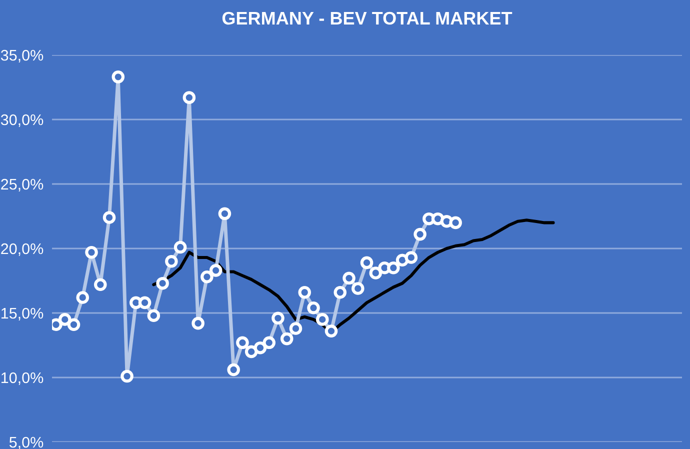 The height and width of the screenshot is (449, 690). I want to click on y-tick-label: 15,0%, so click(23, 314).